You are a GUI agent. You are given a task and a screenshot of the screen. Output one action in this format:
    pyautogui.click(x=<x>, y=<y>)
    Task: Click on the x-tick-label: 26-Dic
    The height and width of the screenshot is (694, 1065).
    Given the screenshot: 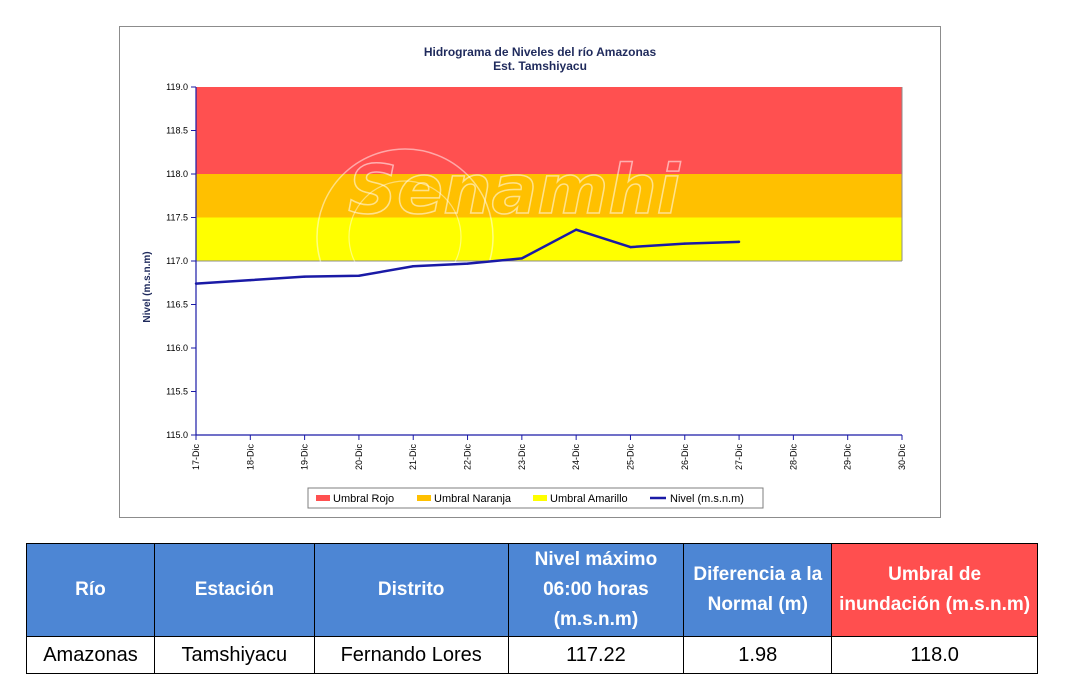 What is the action you would take?
    pyautogui.click(x=685, y=457)
    